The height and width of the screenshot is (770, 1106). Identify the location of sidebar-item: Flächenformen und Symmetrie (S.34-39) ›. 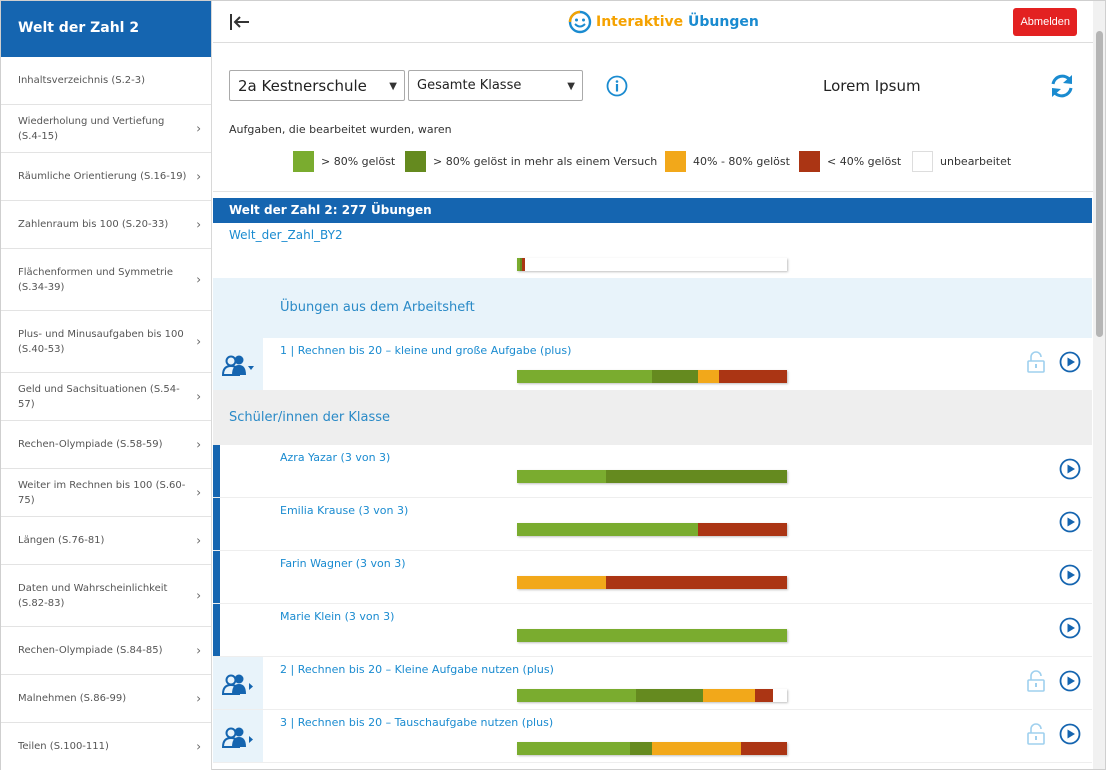
(106, 280).